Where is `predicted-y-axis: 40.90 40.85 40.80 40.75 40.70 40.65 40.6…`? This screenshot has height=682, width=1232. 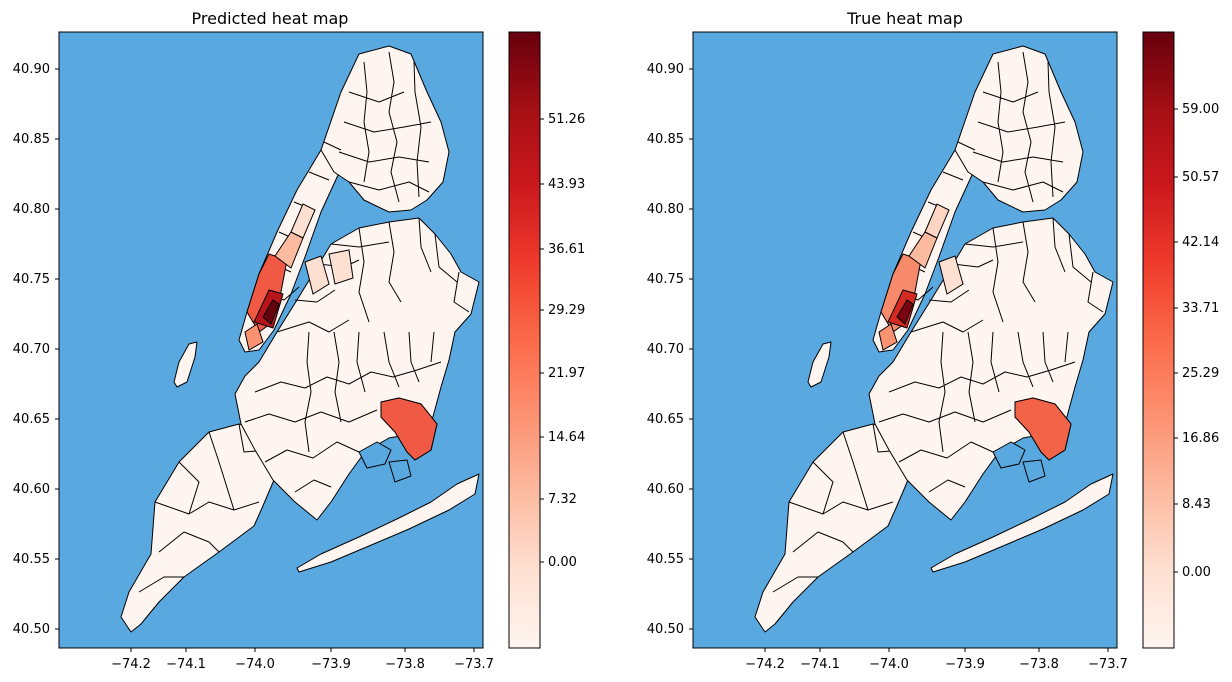
predicted-y-axis: 40.90 40.85 40.80 40.75 40.70 40.65 40.6… is located at coordinates (36, 349).